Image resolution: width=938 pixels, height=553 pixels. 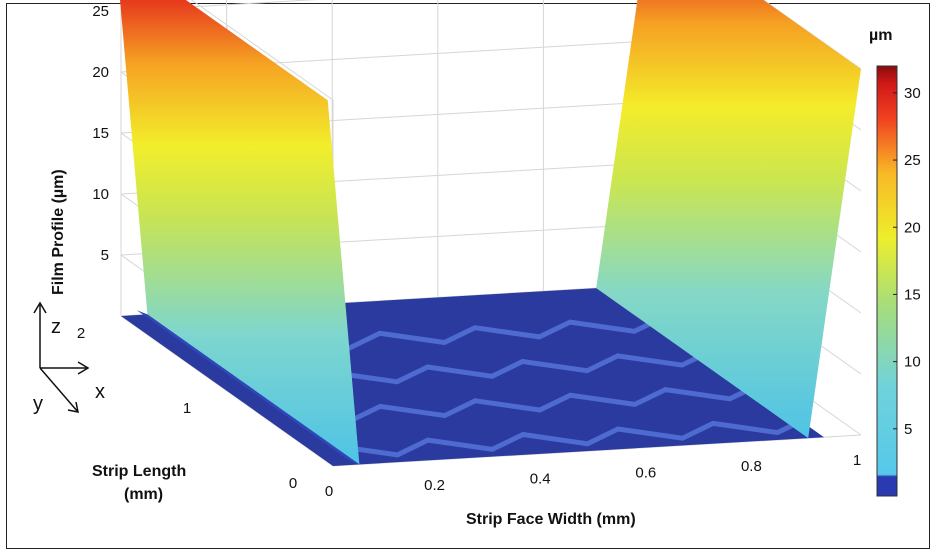 What do you see at coordinates (58, 232) in the screenshot?
I see `z-axis-label: Film Profile (µm)` at bounding box center [58, 232].